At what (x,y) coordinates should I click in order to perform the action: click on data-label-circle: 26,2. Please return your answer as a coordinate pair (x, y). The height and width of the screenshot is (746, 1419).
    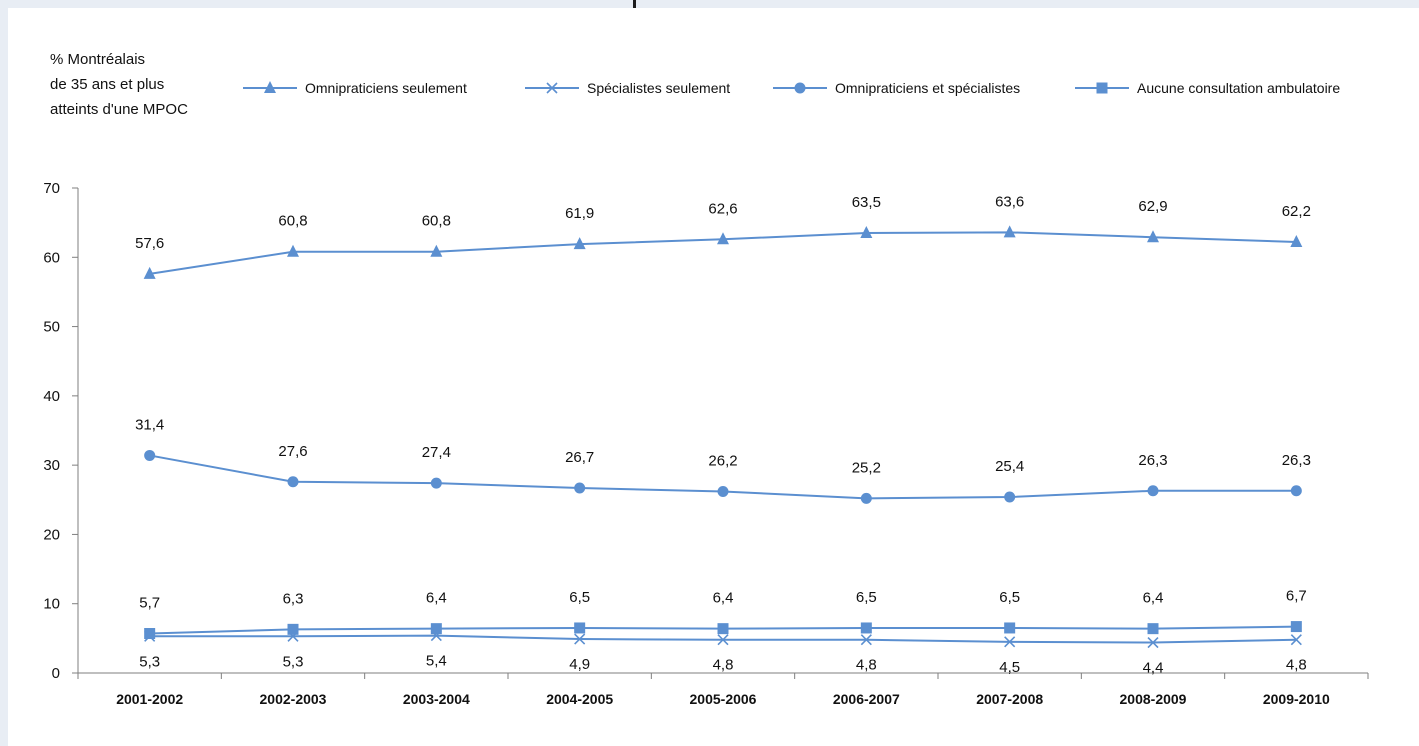
    Looking at the image, I should click on (722, 460).